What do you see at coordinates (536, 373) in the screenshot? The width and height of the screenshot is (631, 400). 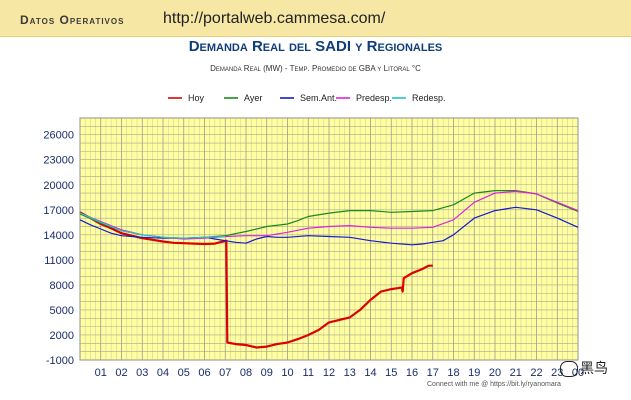 I see `x-tick-label: 22` at bounding box center [536, 373].